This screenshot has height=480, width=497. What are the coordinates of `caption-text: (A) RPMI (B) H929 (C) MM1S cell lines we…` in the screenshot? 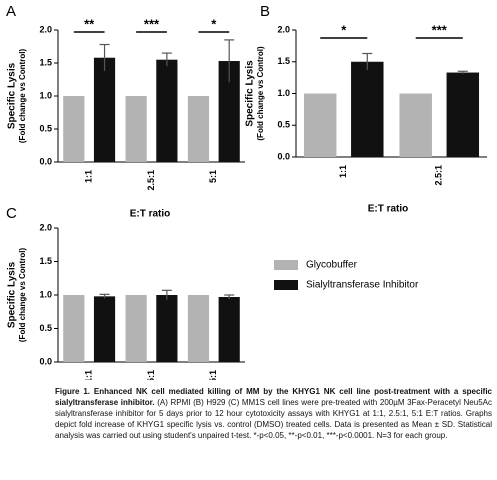 It's located at (273, 419).